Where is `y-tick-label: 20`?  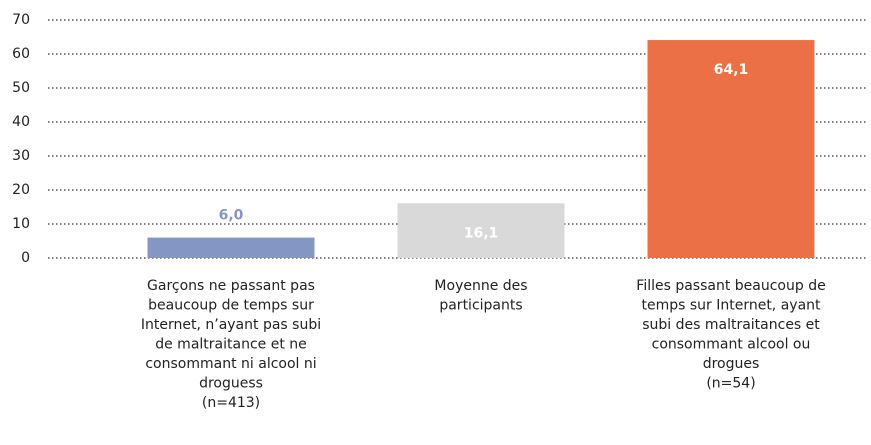
y-tick-label: 20 is located at coordinates (21, 190).